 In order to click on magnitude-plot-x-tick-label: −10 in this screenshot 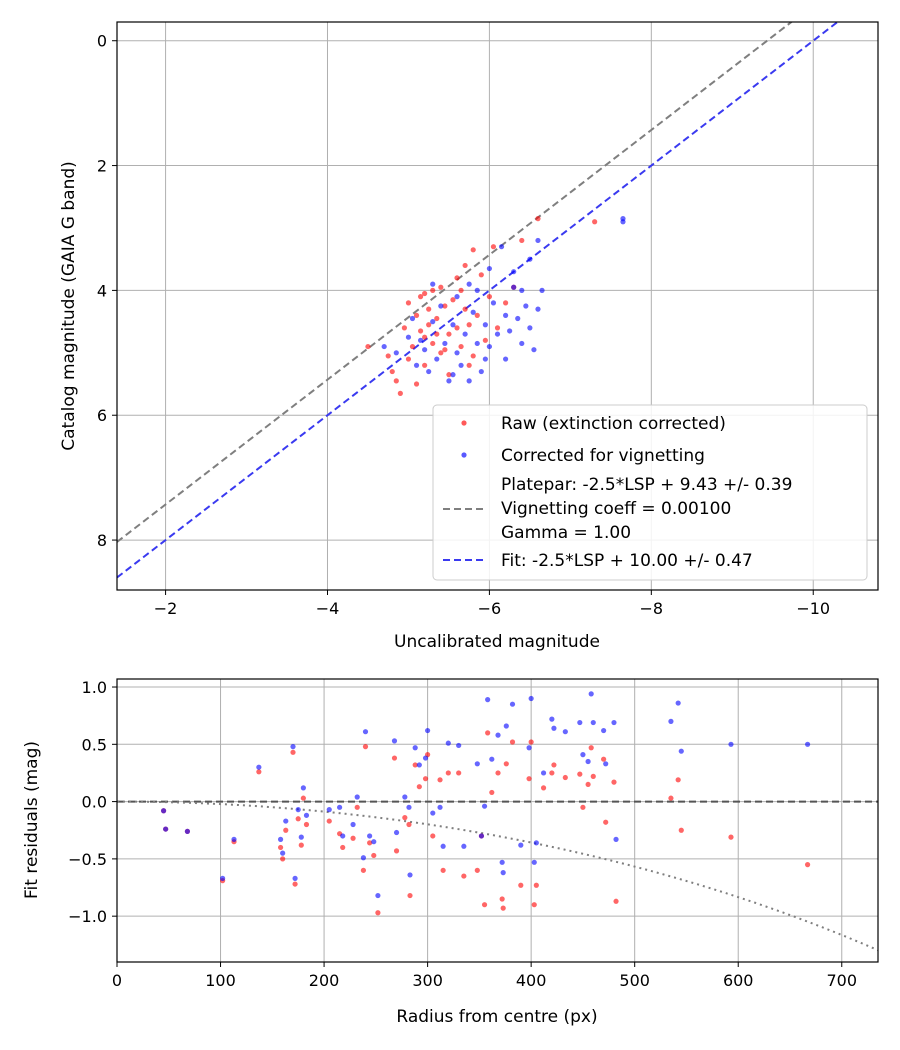, I will do `click(813, 608)`.